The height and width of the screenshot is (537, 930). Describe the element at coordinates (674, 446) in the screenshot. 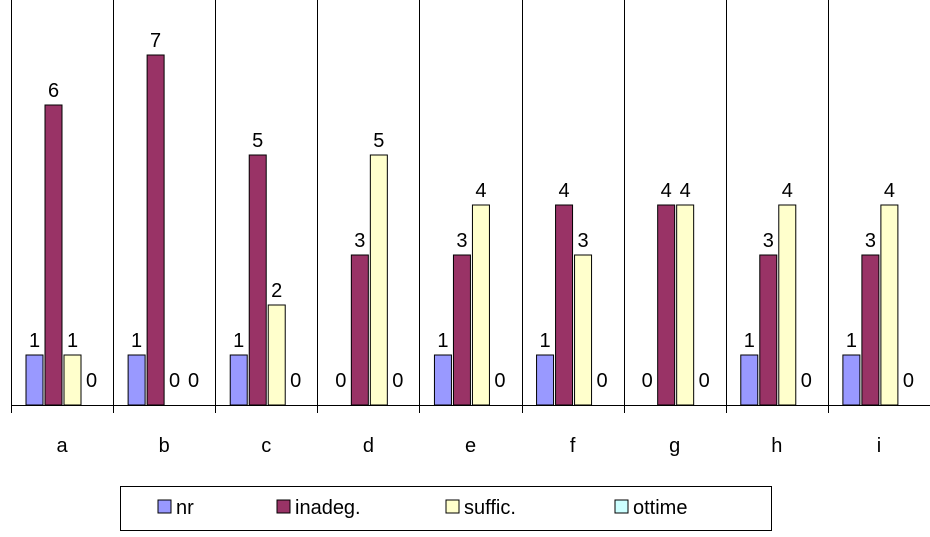

I see `x-tick-label: g` at that location.